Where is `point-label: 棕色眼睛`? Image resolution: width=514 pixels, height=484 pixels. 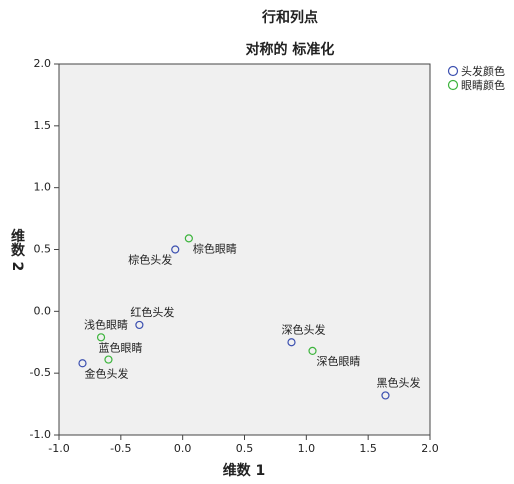
point-label: 棕色眼睛 is located at coordinates (215, 248).